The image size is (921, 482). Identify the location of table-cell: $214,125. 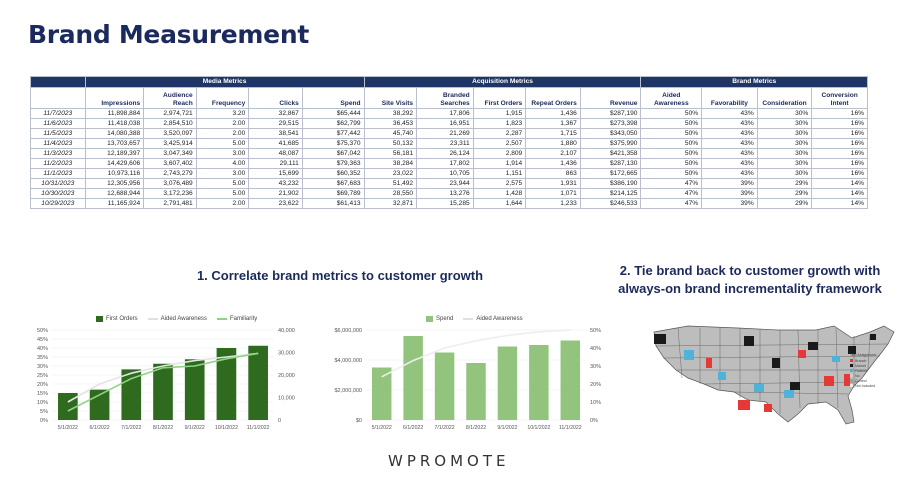
(610, 193).